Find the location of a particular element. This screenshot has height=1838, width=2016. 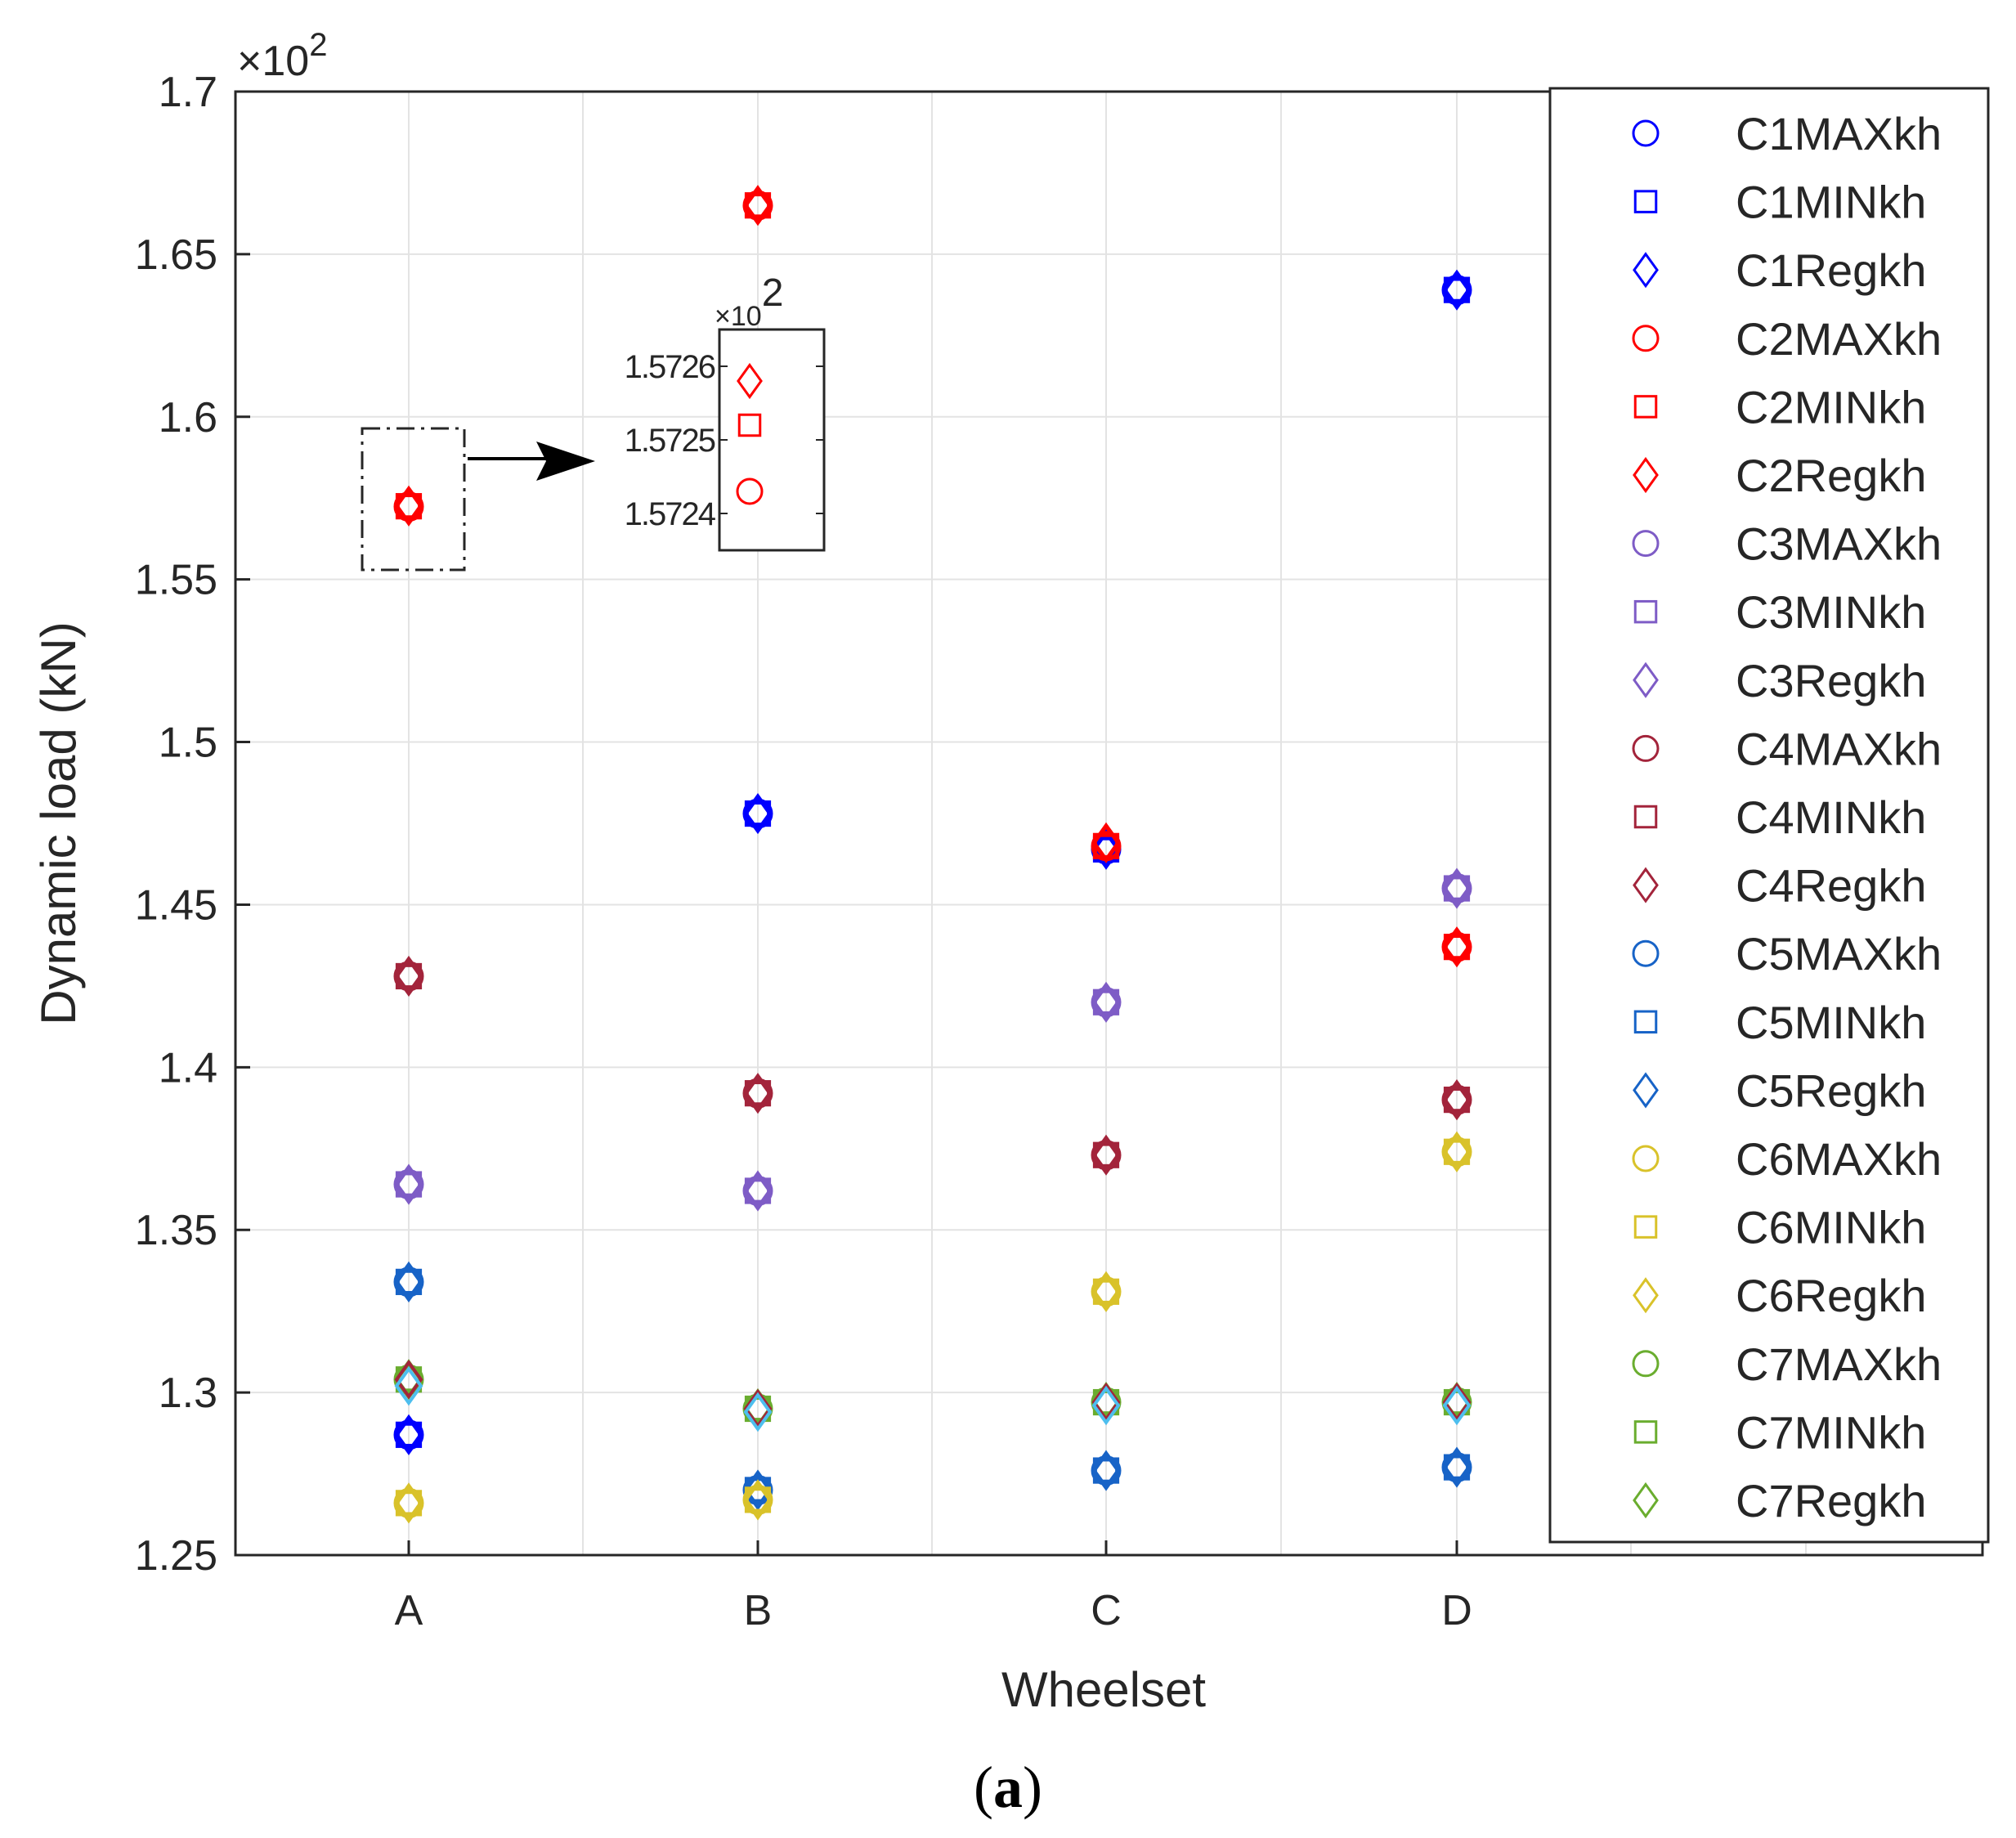

y-tick-label: 1.3 is located at coordinates (188, 1393).